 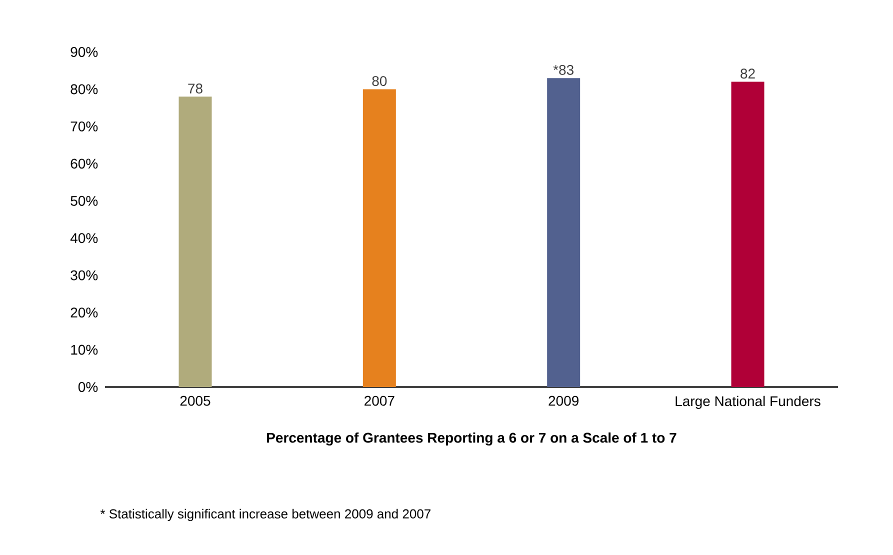 I want to click on x-tick-label: 2009, so click(x=563, y=401).